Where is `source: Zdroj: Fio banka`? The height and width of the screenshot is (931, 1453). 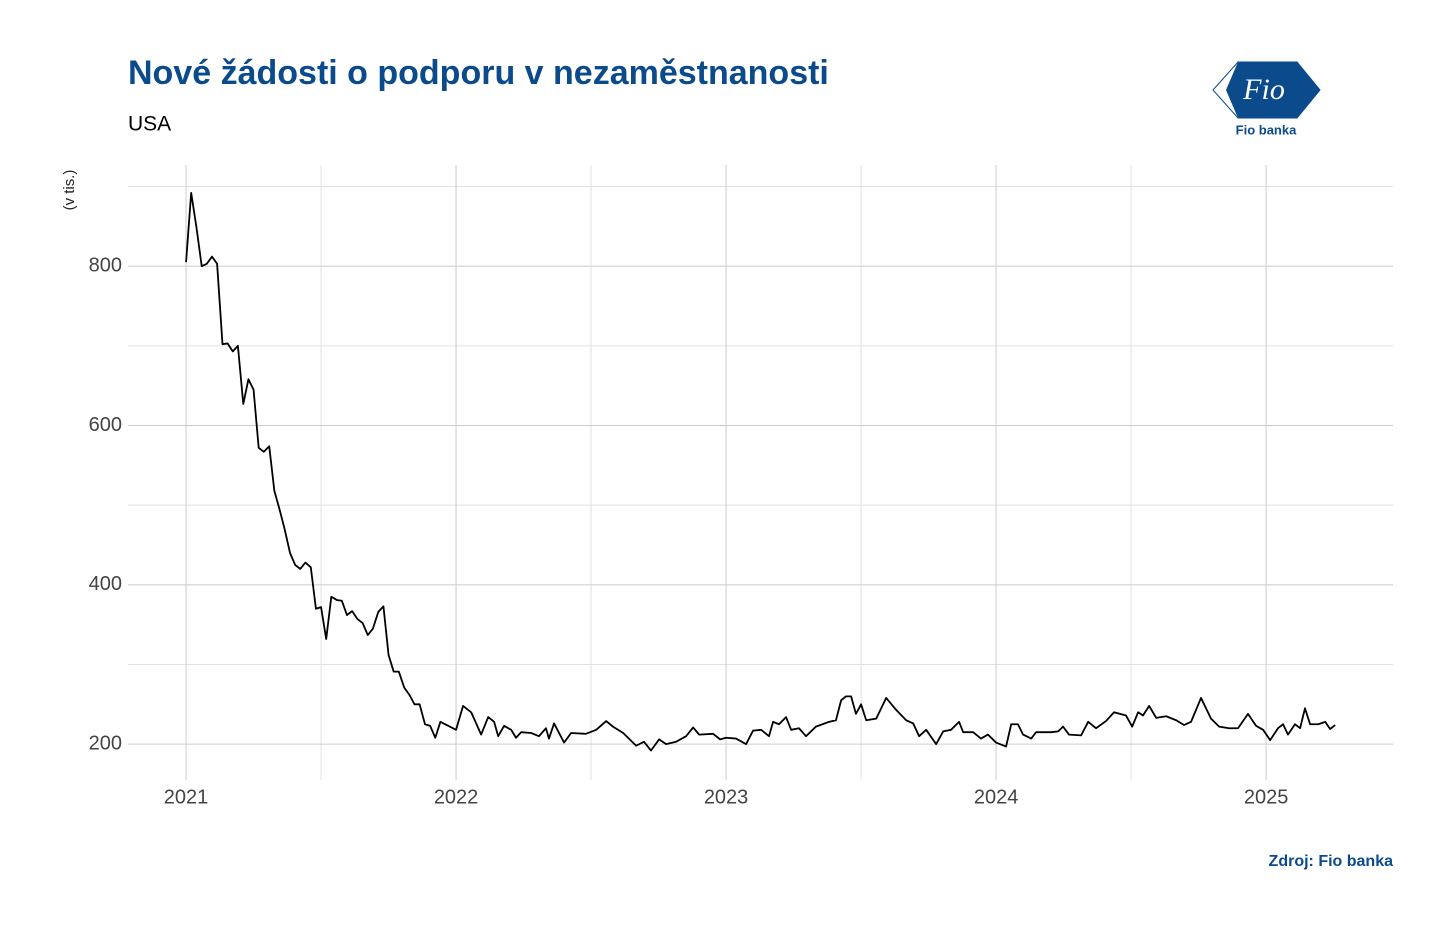 source: Zdroj: Fio banka is located at coordinates (1331, 861).